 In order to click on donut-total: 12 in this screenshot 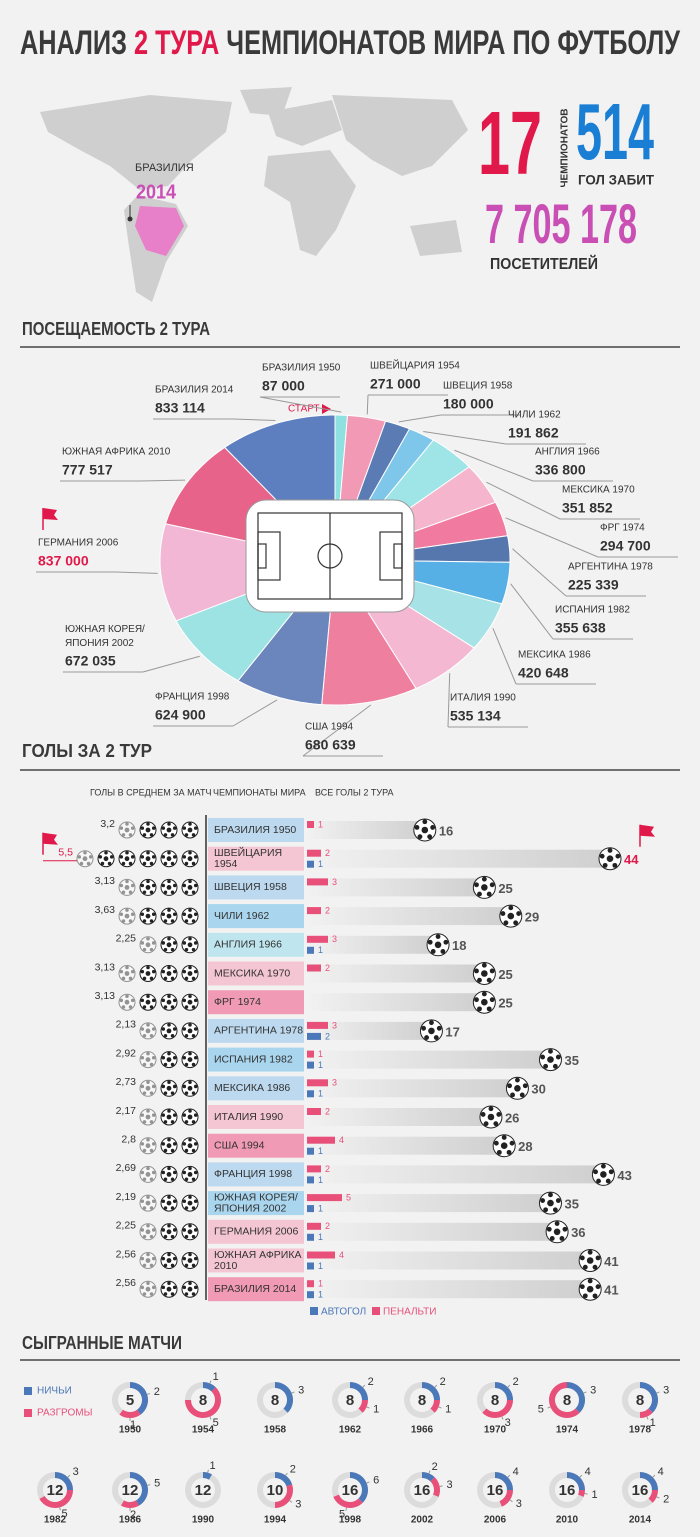, I will do `click(55, 1490)`.